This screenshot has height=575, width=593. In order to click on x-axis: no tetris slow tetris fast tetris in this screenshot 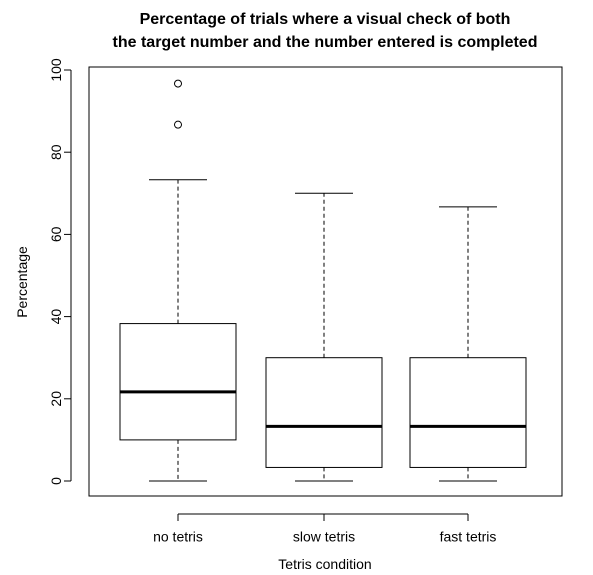, I will do `click(325, 528)`.